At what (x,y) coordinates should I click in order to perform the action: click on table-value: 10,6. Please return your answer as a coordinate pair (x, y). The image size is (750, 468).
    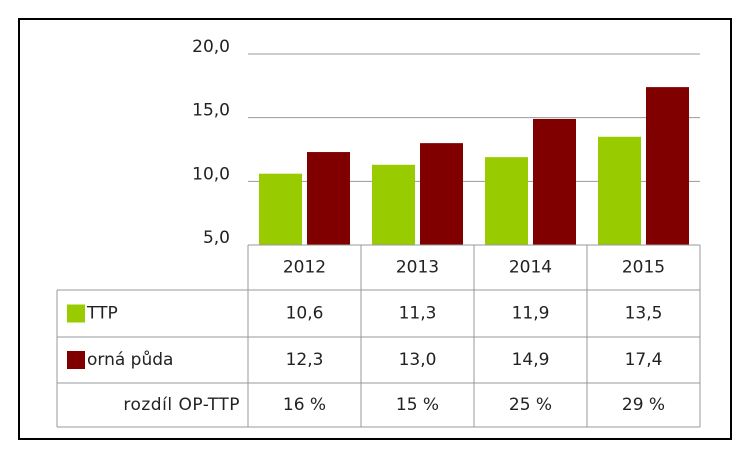
    Looking at the image, I should click on (305, 314).